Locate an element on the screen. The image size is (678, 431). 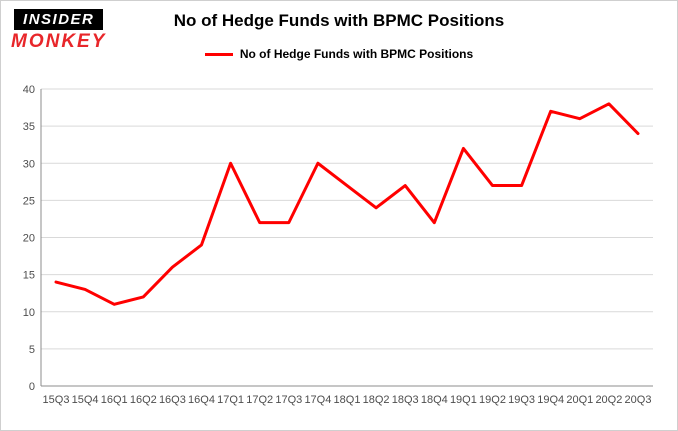
x-axis-label: 19Q2 is located at coordinates (492, 400).